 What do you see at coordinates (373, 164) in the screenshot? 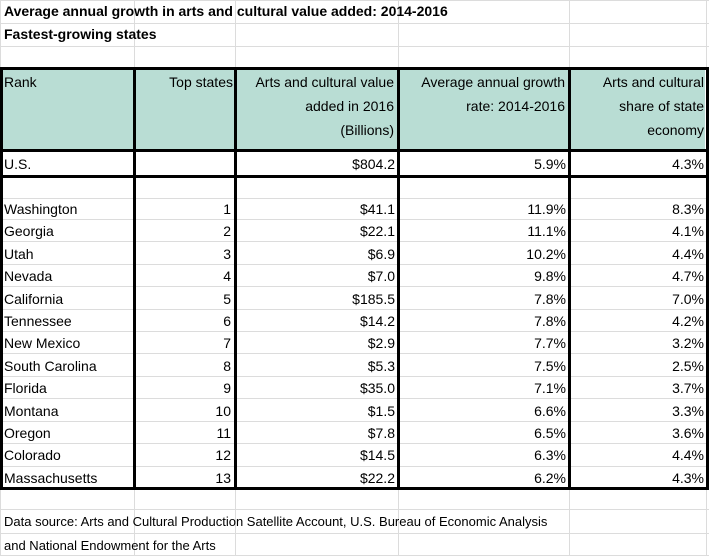
I see `us-value: $804.2` at bounding box center [373, 164].